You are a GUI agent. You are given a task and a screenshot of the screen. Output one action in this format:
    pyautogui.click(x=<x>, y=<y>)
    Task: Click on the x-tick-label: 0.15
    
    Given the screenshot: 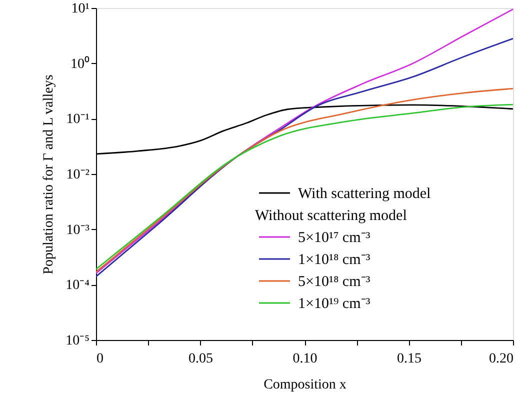 What is the action you would take?
    pyautogui.click(x=409, y=359)
    